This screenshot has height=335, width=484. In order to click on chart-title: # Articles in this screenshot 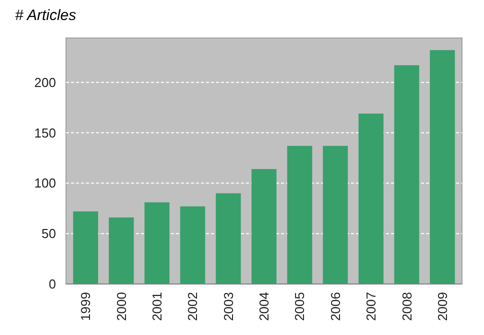, I will do `click(46, 15)`.